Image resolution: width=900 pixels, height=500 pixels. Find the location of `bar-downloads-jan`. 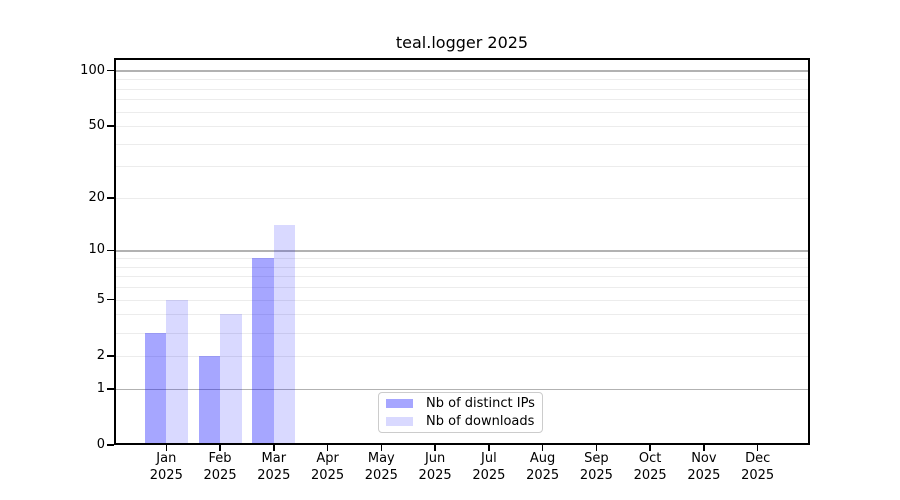

bar-downloads-jan is located at coordinates (177, 372).